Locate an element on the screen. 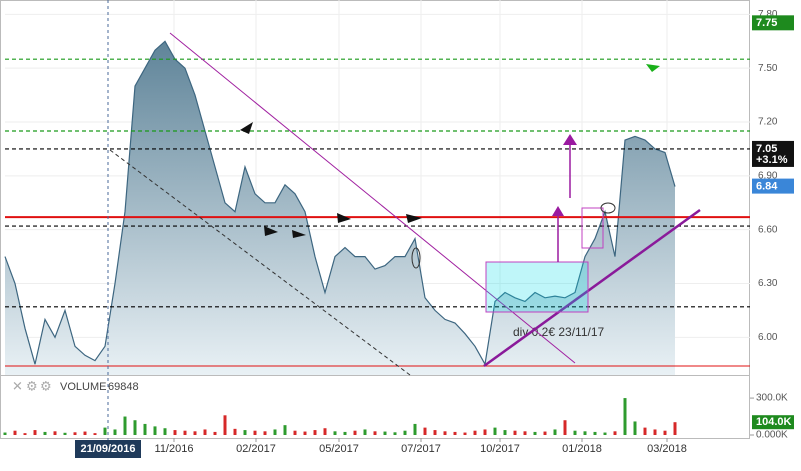 The width and height of the screenshot is (801, 471). price-marker-label: 7.75 is located at coordinates (766, 23).